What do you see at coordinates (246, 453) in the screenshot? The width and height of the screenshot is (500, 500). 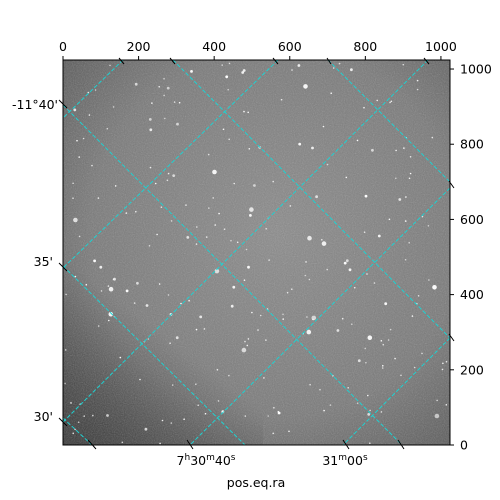 I see `ra-tick-labels: 7h30m40s 31m00s` at bounding box center [246, 453].